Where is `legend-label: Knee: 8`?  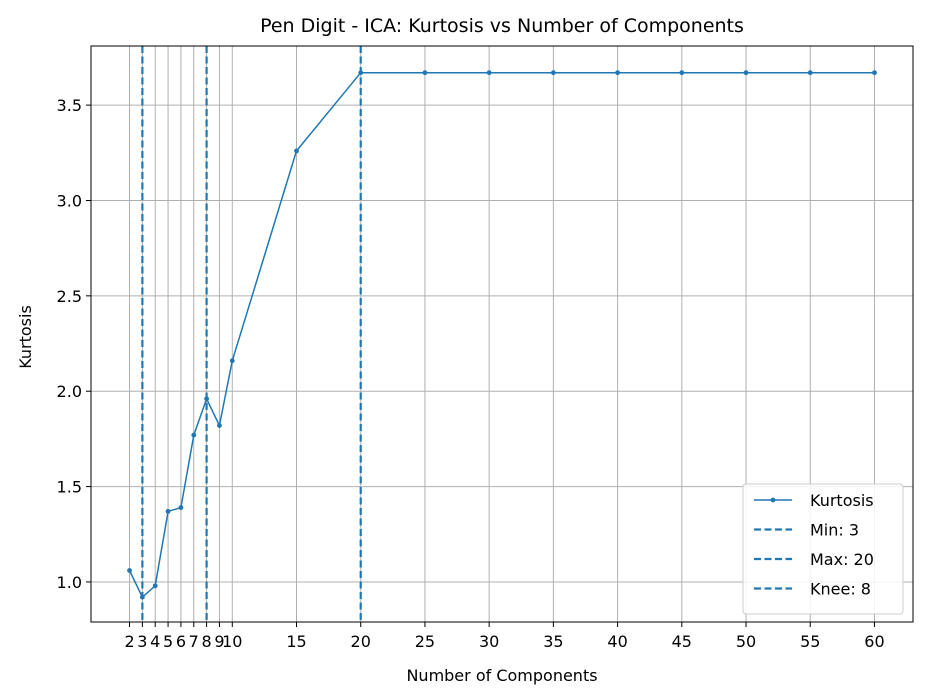 legend-label: Knee: 8 is located at coordinates (840, 589).